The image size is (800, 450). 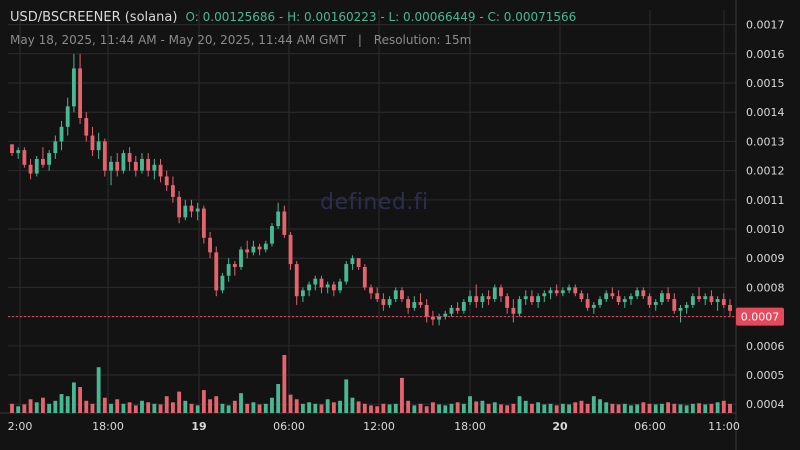 What do you see at coordinates (108, 426) in the screenshot?
I see `time-tick-label: 18:00` at bounding box center [108, 426].